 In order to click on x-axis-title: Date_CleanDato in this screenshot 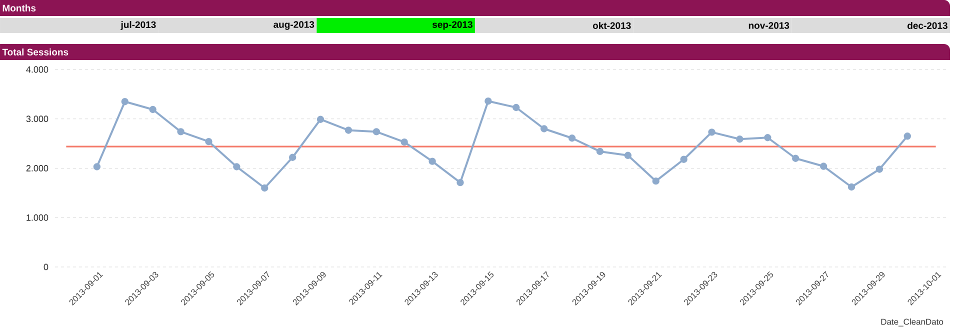, I will do `click(912, 322)`.